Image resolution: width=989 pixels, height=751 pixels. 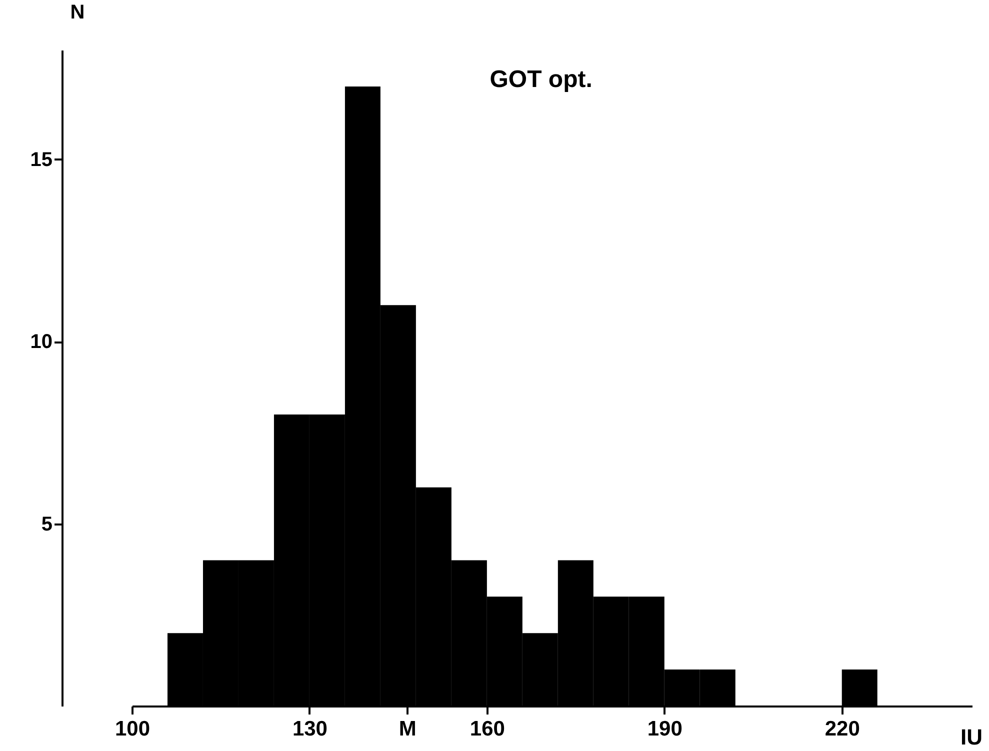 What do you see at coordinates (664, 729) in the screenshot?
I see `x-tick-label: 190` at bounding box center [664, 729].